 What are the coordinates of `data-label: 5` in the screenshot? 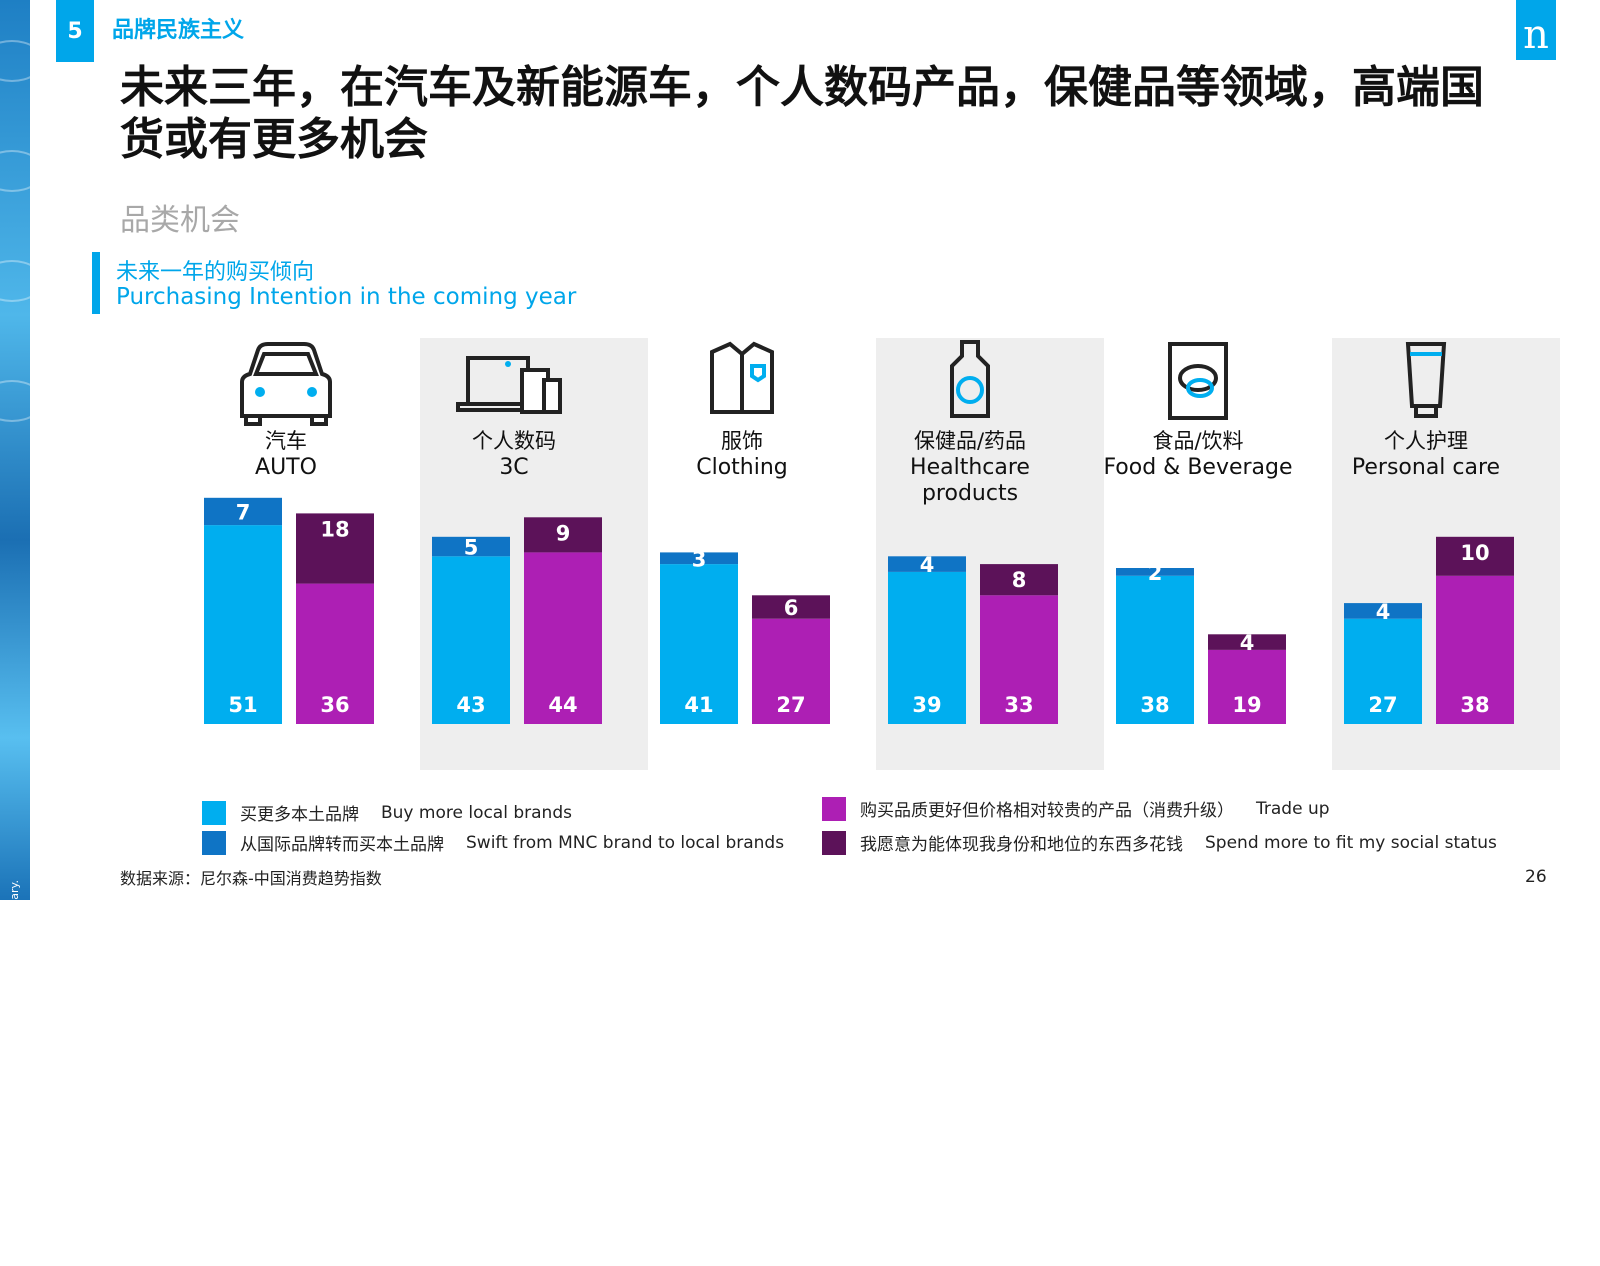 It's located at (471, 548).